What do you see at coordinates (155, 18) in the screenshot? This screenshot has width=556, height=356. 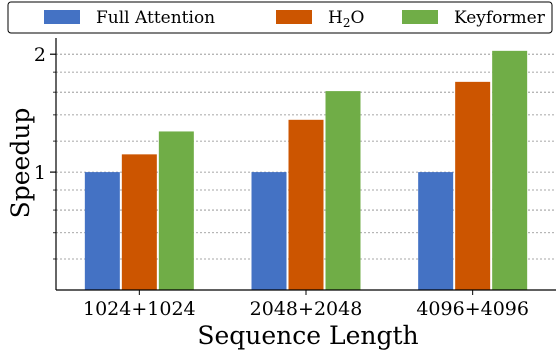 I see `legend-label-full-attention: Full Attention` at bounding box center [155, 18].